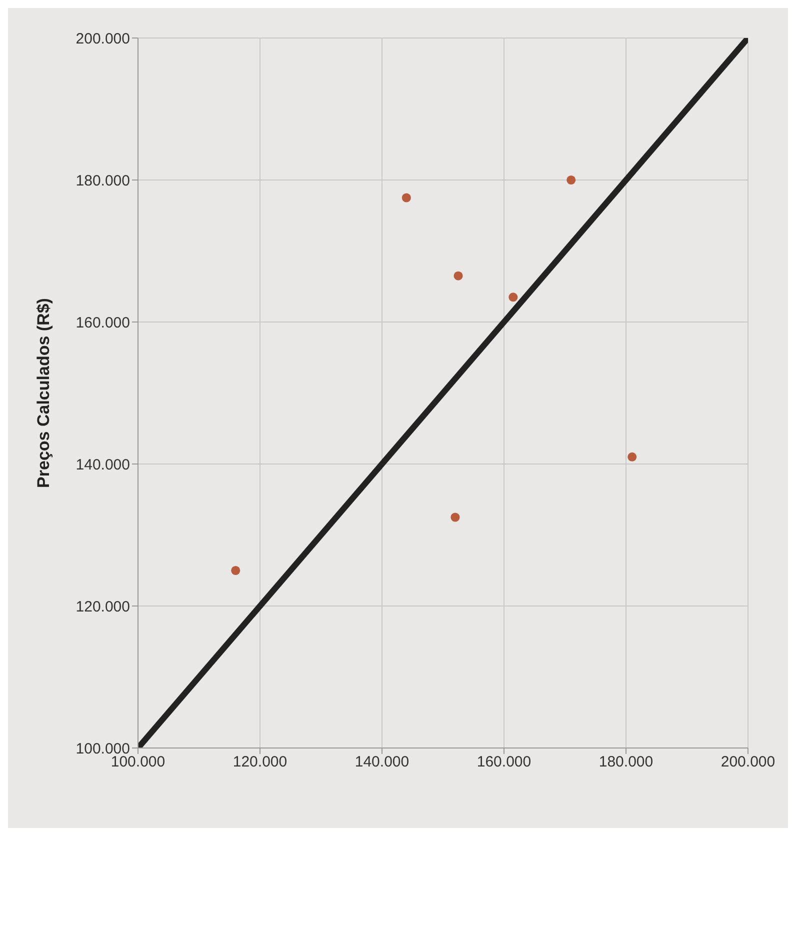  What do you see at coordinates (382, 762) in the screenshot?
I see `x-tick-label: 140.000` at bounding box center [382, 762].